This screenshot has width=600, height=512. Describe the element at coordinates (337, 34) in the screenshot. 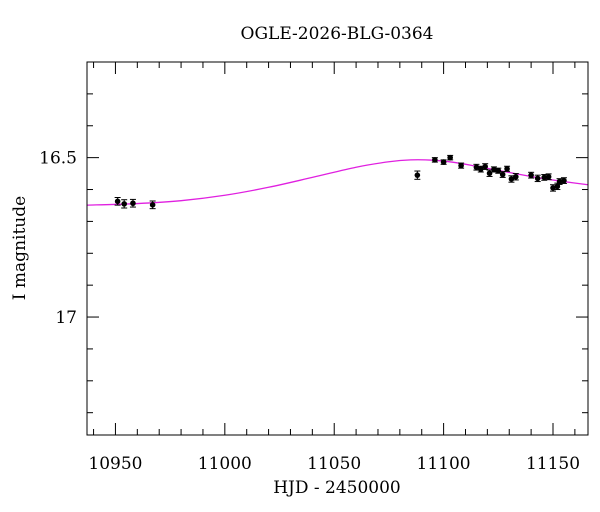

I see `chart-title: OGLE-2026-BLG-0364` at that location.